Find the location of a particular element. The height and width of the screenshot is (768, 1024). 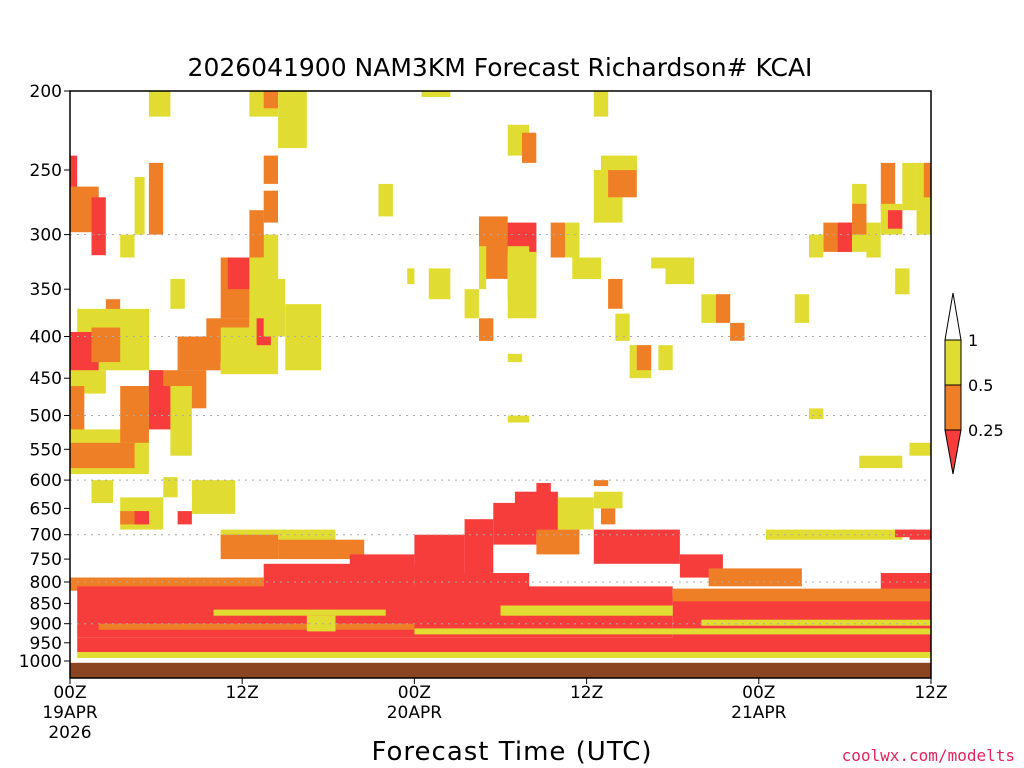

credit-link: coolwx.com/modelts is located at coordinates (928, 755).